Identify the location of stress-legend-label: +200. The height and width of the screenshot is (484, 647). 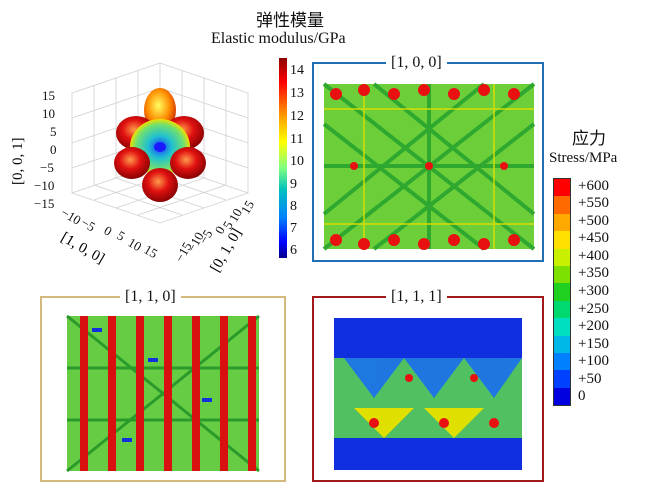
(593, 326).